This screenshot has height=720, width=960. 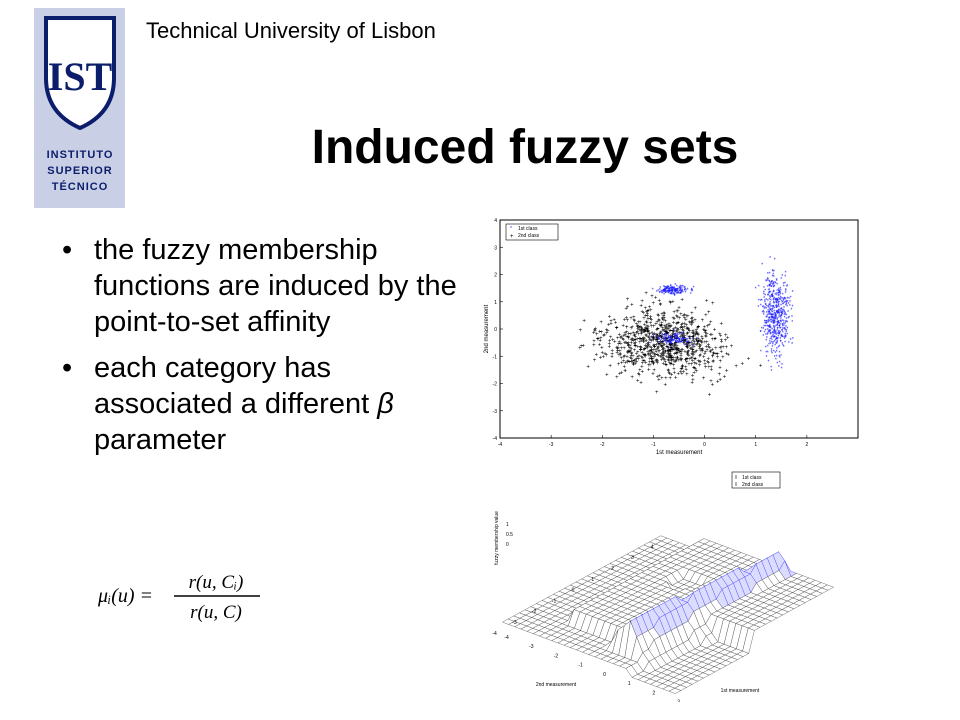 What do you see at coordinates (753, 485) in the screenshot?
I see `legend-label-2: 2nd class` at bounding box center [753, 485].